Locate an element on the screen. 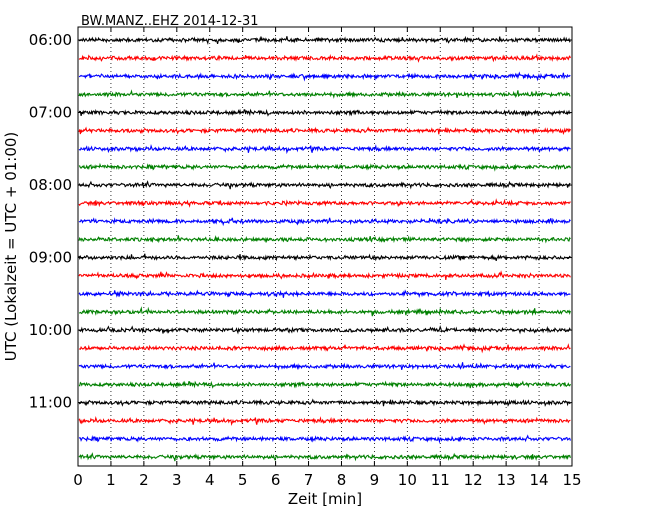  x-tick-label-7: 7 is located at coordinates (309, 480).